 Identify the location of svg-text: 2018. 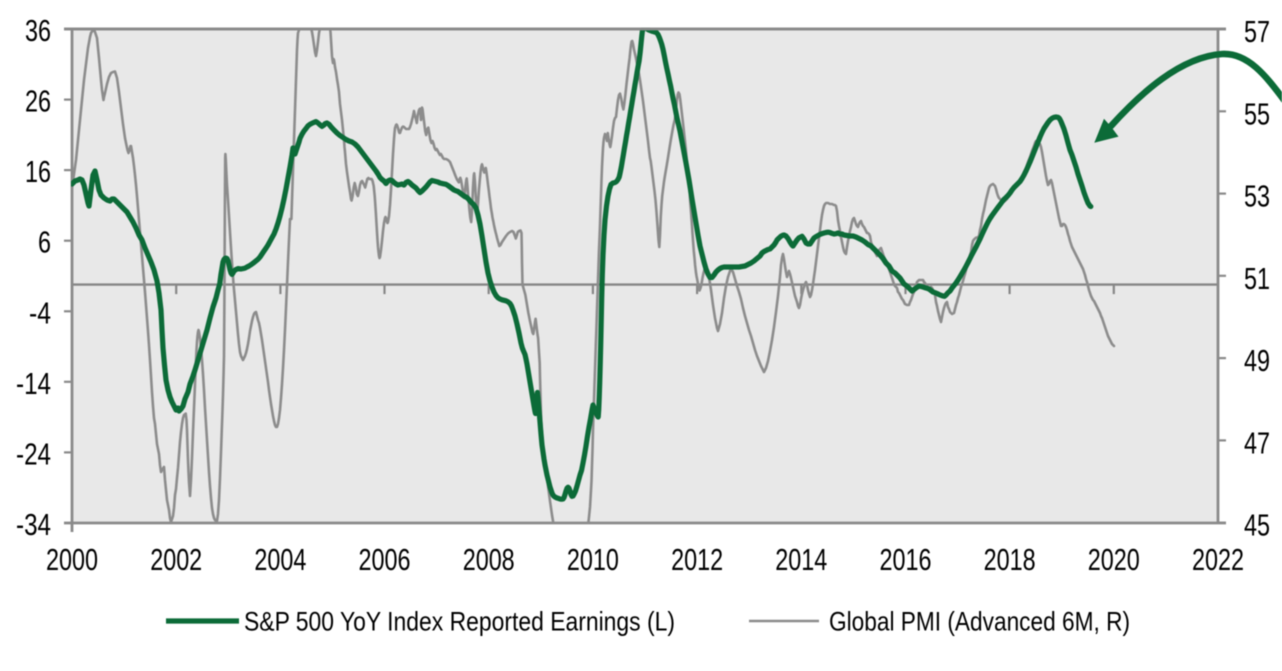
(1010, 559).